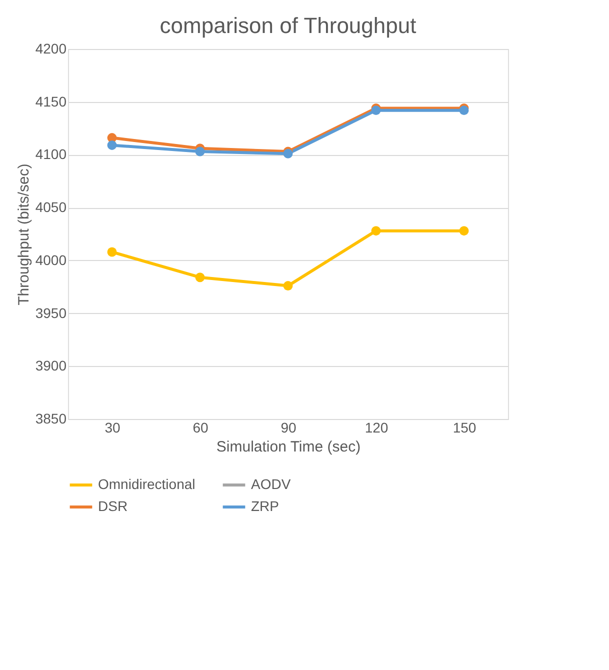 The width and height of the screenshot is (609, 670). Describe the element at coordinates (113, 506) in the screenshot. I see `legend-label: DSR` at that location.